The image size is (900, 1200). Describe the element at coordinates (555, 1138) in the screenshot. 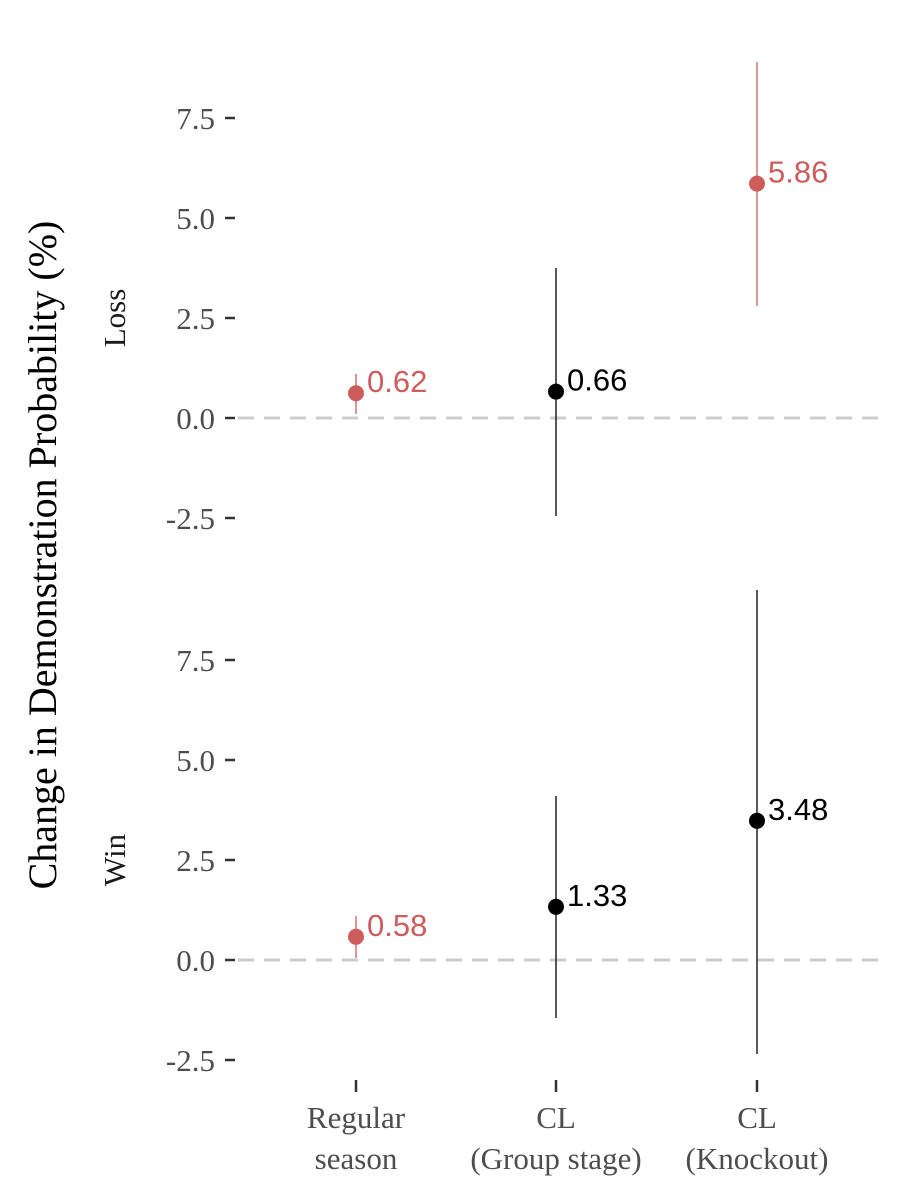

I see `x-tick-label: CL (Group stage)` at that location.